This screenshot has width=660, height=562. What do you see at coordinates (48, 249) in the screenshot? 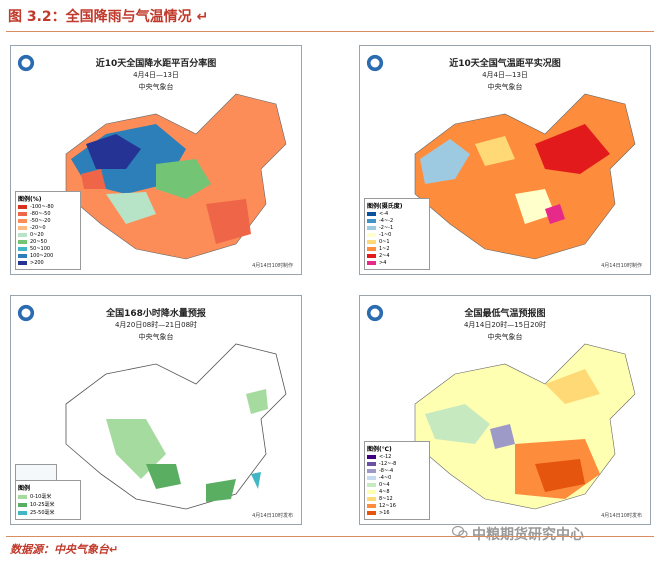
I see `legend-item: 50~100` at bounding box center [48, 249].